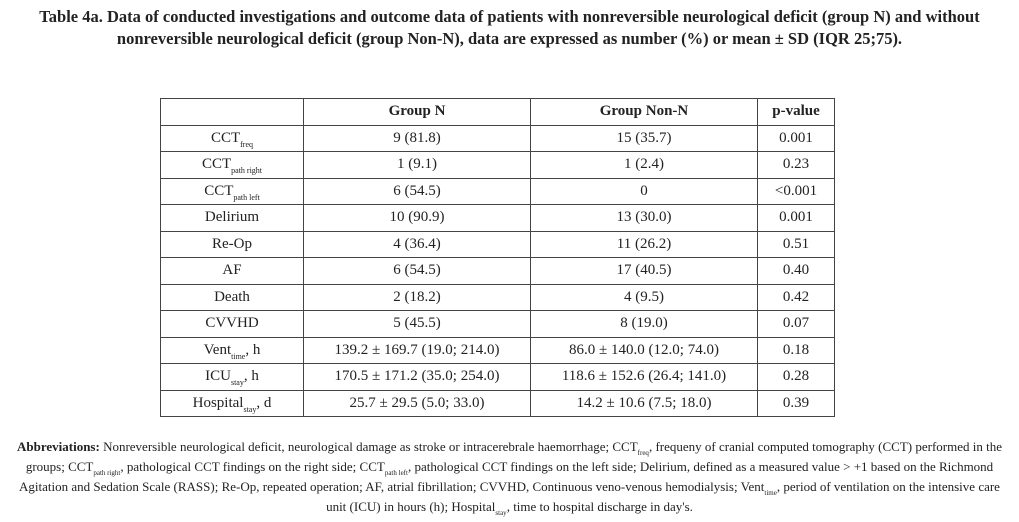  I want to click on cell-group-n: 170.5 ± 171.2 (35.0; 254.0), so click(417, 377).